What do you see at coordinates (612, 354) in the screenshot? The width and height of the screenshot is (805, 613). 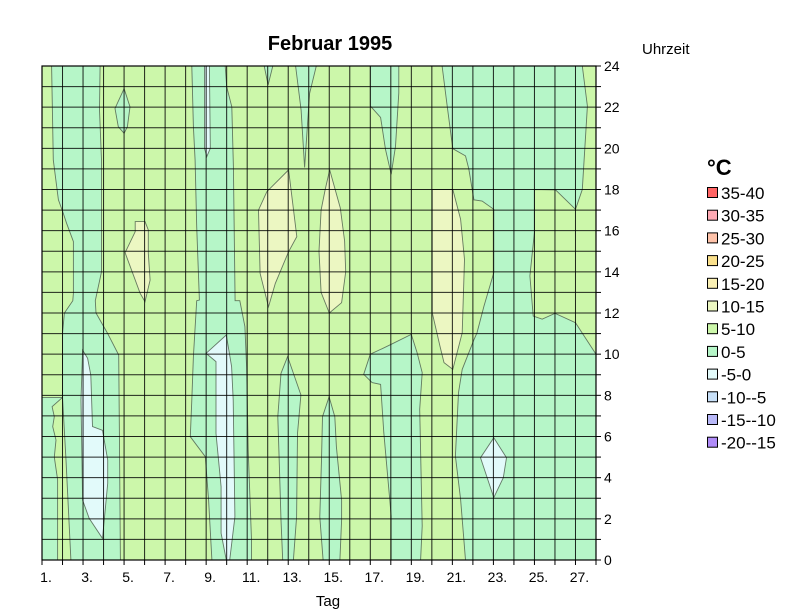 I see `y-tick-label: 10` at bounding box center [612, 354].